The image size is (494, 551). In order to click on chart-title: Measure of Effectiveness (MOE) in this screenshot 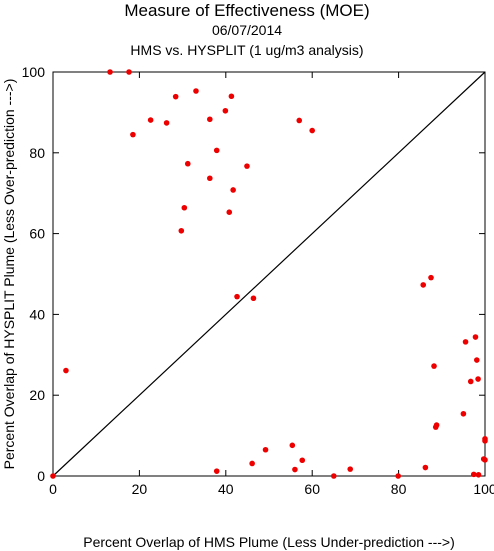, I will do `click(247, 10)`.